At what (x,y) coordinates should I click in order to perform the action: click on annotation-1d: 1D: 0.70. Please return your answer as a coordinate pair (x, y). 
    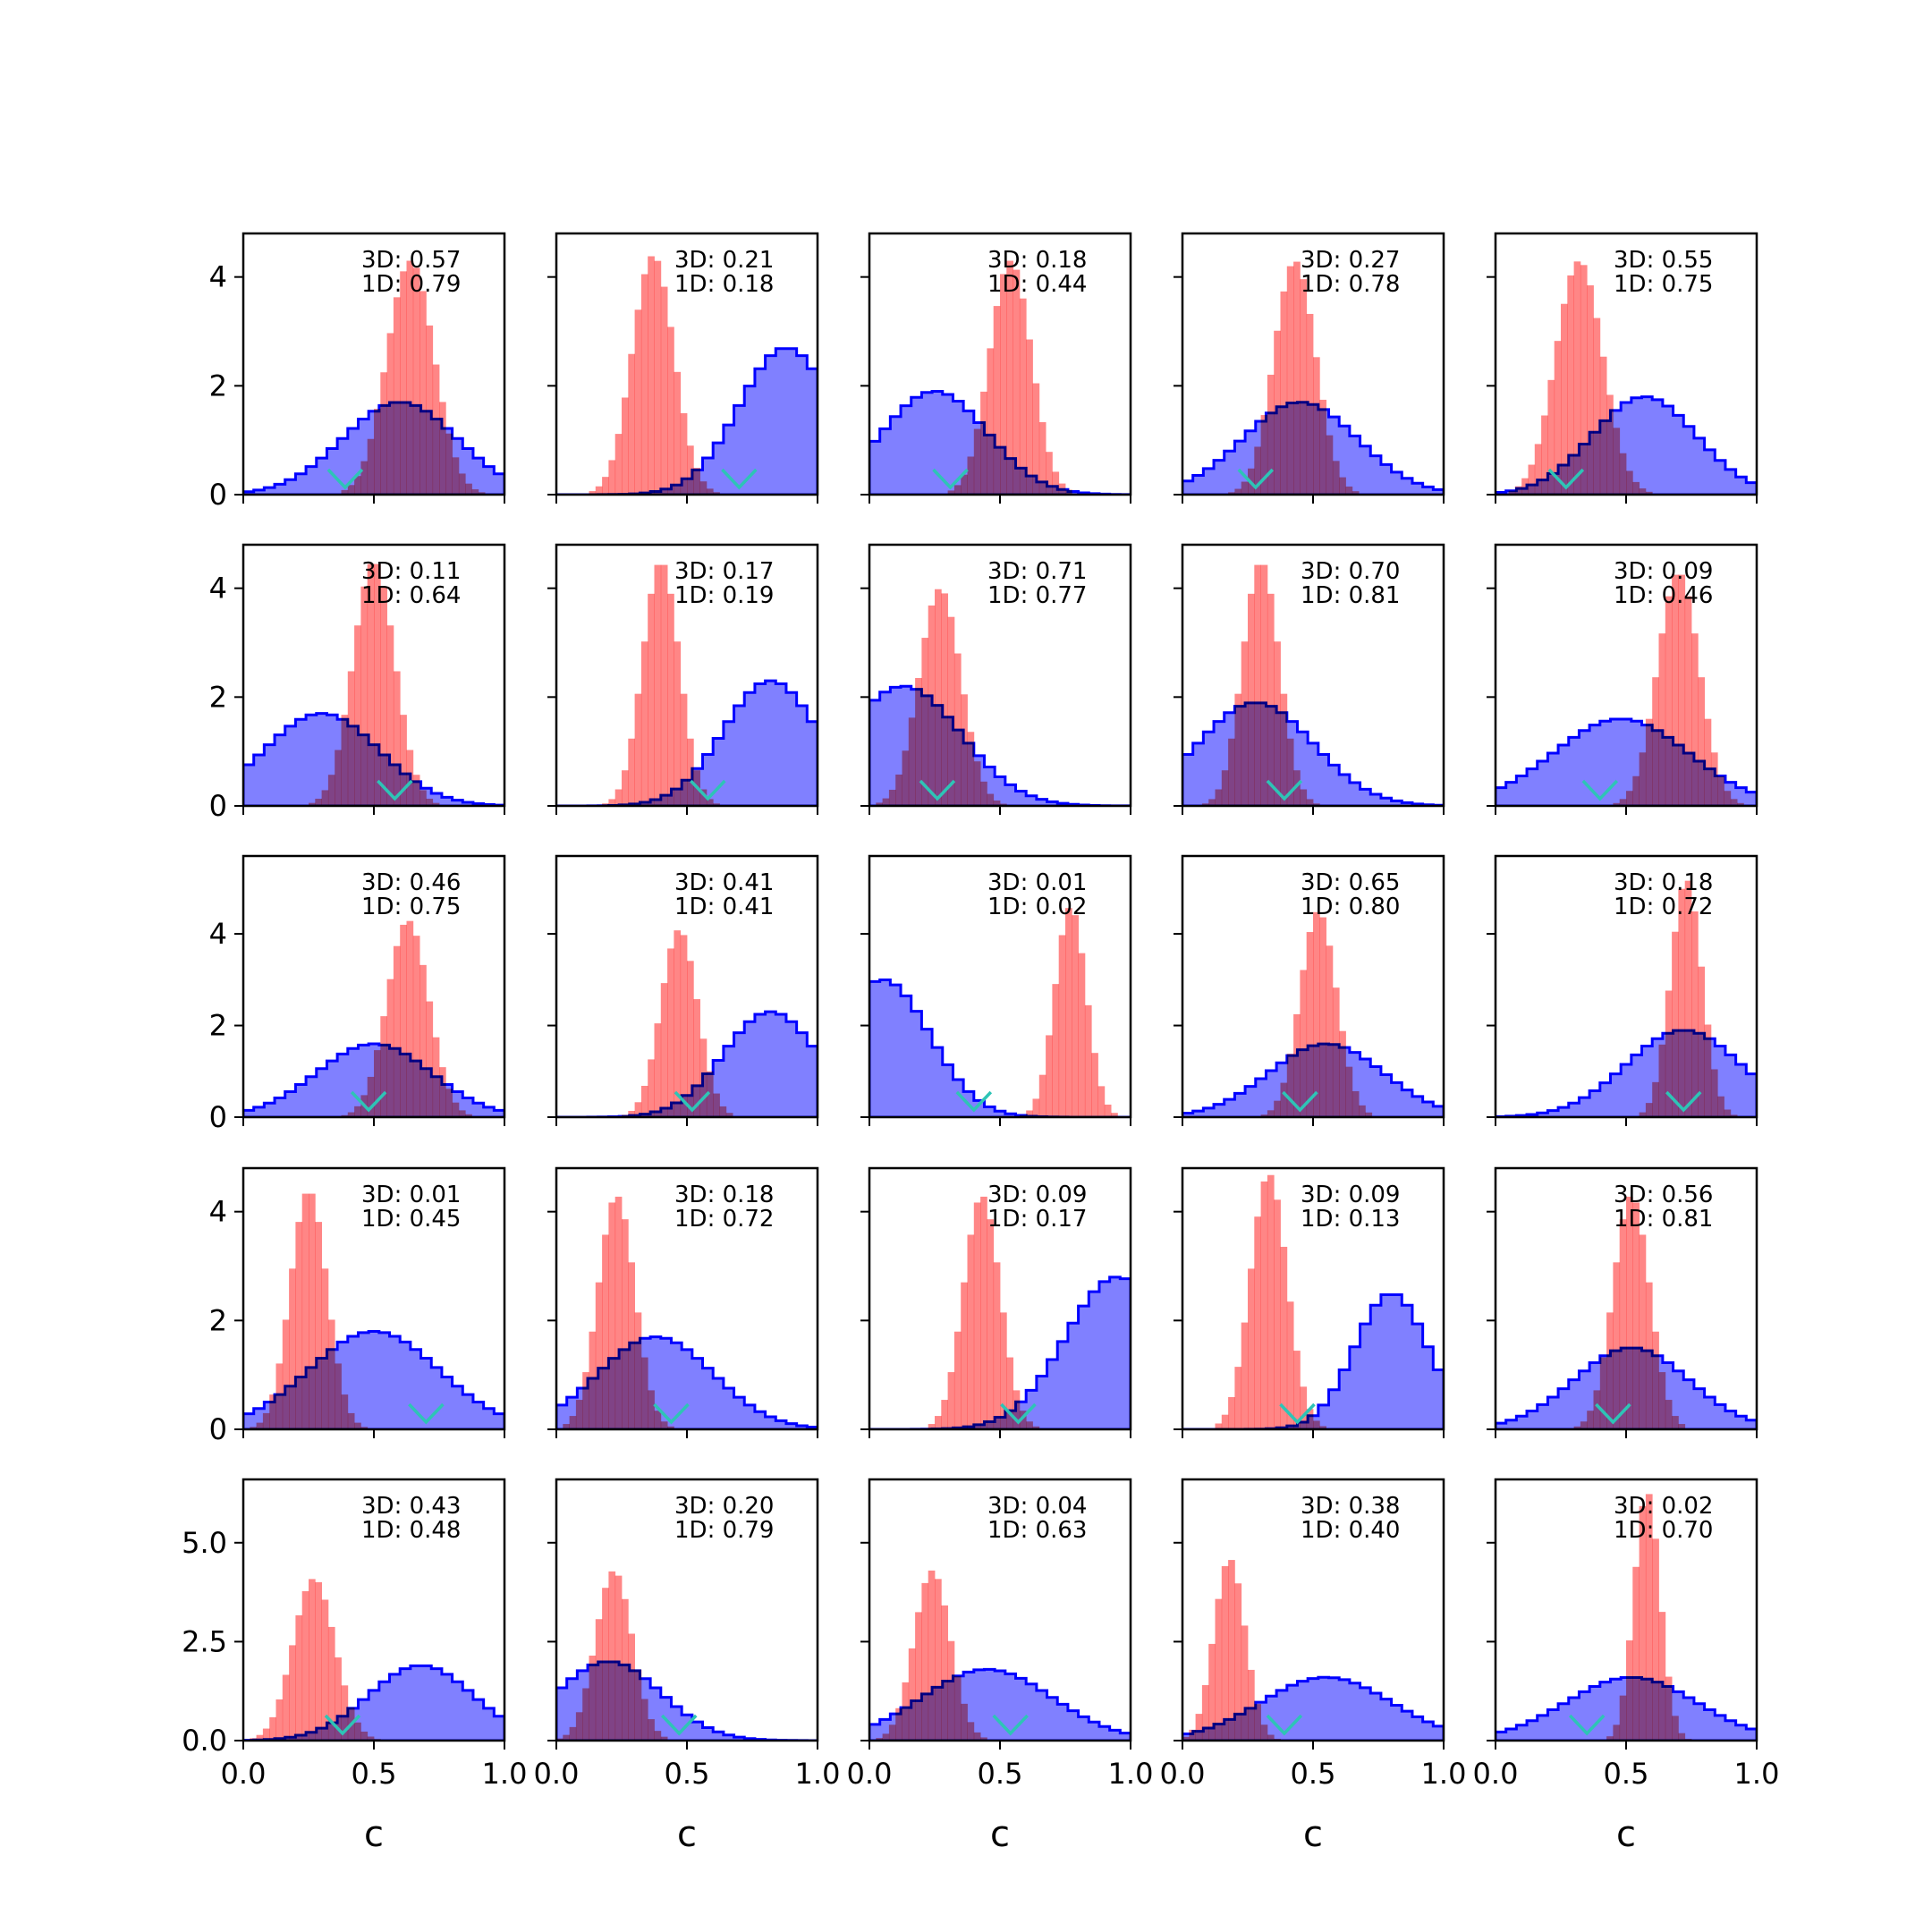
    Looking at the image, I should click on (1663, 1530).